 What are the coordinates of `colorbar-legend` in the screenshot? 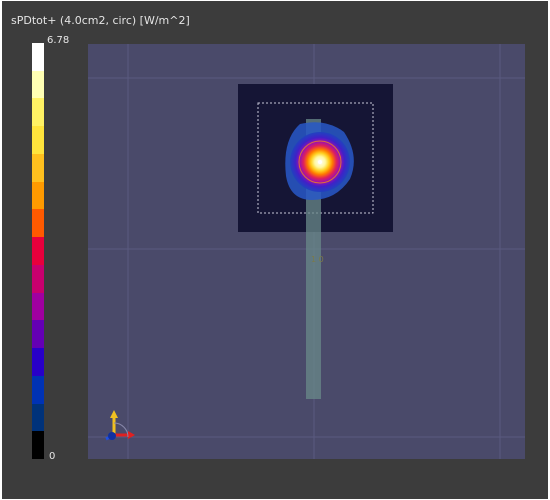 It's located at (38, 251).